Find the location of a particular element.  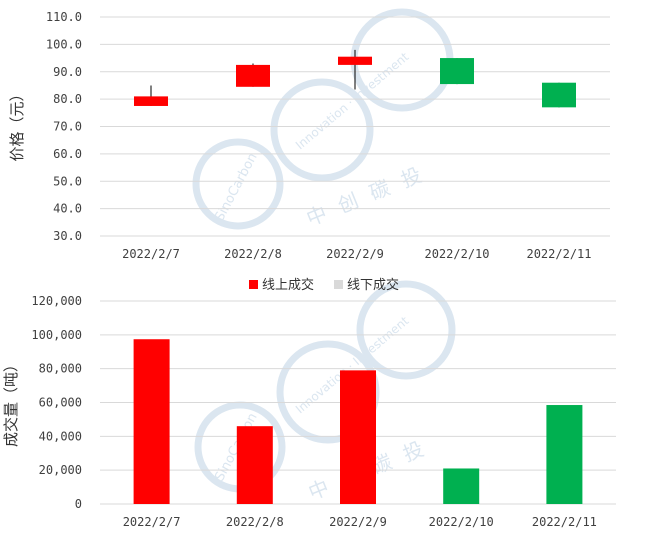

price-y-ticks: 30.0 40.0 50.0 60.0 70.0 80.0 90.0 100.0 110.0 is located at coordinates (64, 126).